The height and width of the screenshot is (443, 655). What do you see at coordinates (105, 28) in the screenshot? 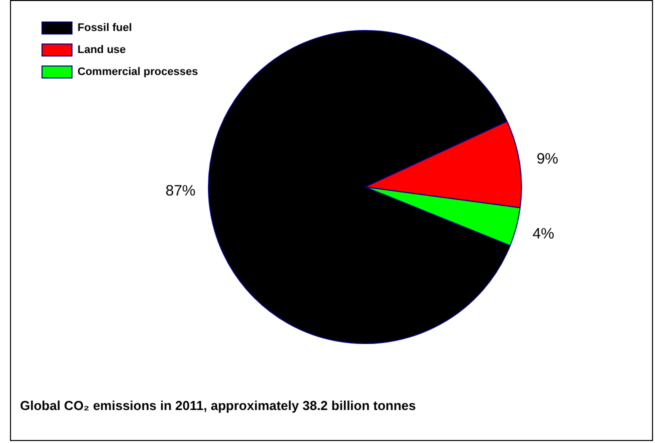
I see `legend-label: Fossil fuel` at bounding box center [105, 28].